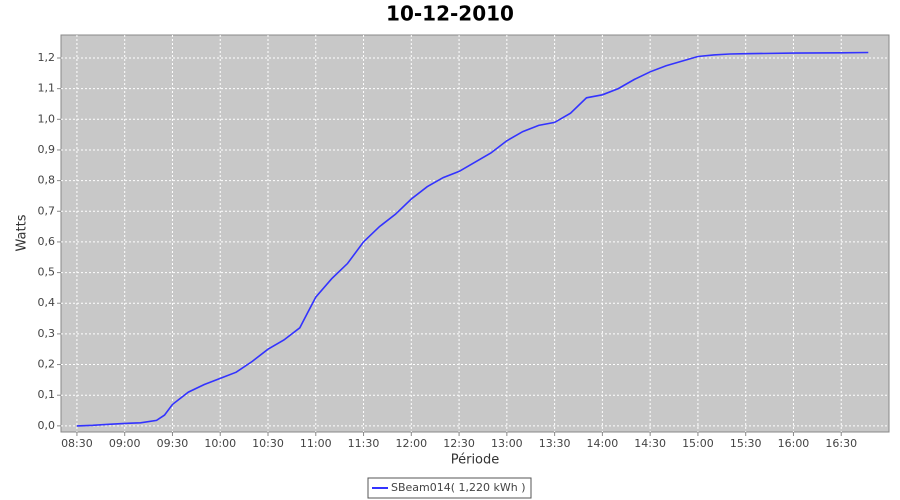 This screenshot has width=900, height=500. What do you see at coordinates (841, 443) in the screenshot?
I see `x-tick-label: 16:30` at bounding box center [841, 443].